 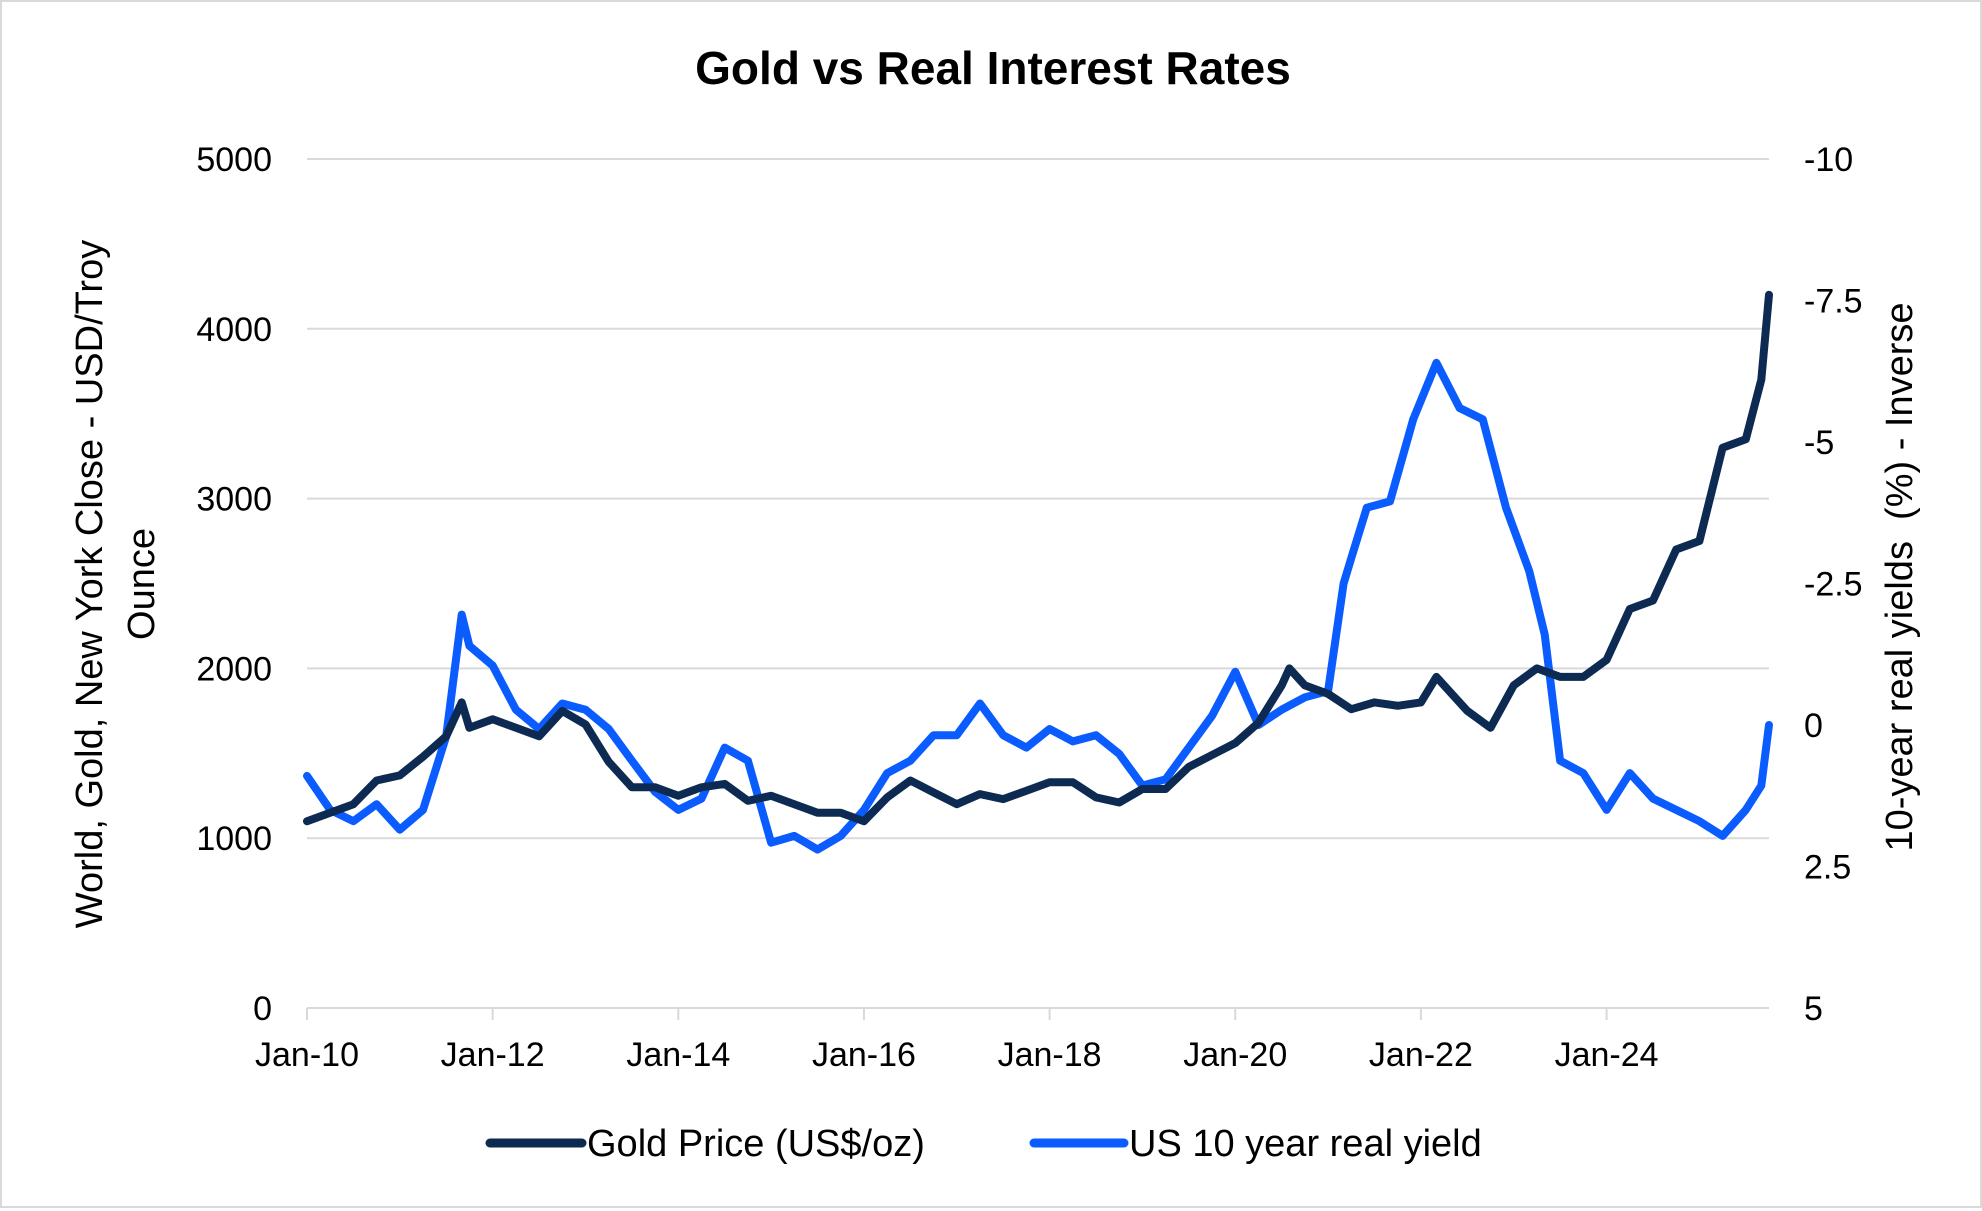 I want to click on x-tick-label: Jan-18, so click(x=1050, y=1055).